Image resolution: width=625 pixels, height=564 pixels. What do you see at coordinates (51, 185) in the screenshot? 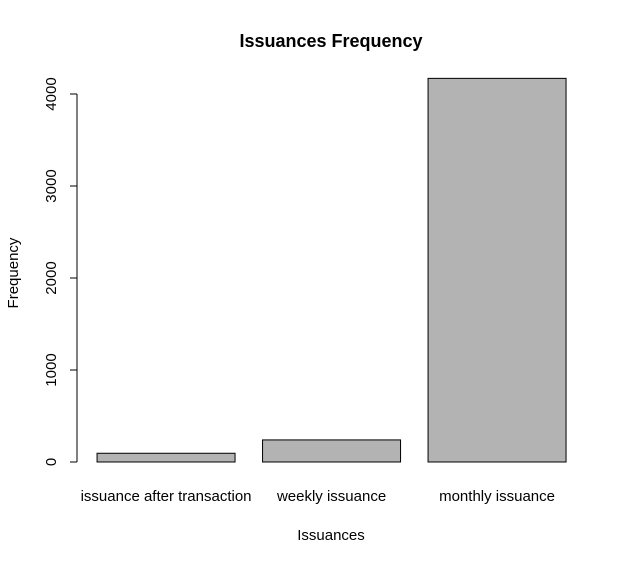
I see `y-axis-tick-label: 3000` at bounding box center [51, 185].